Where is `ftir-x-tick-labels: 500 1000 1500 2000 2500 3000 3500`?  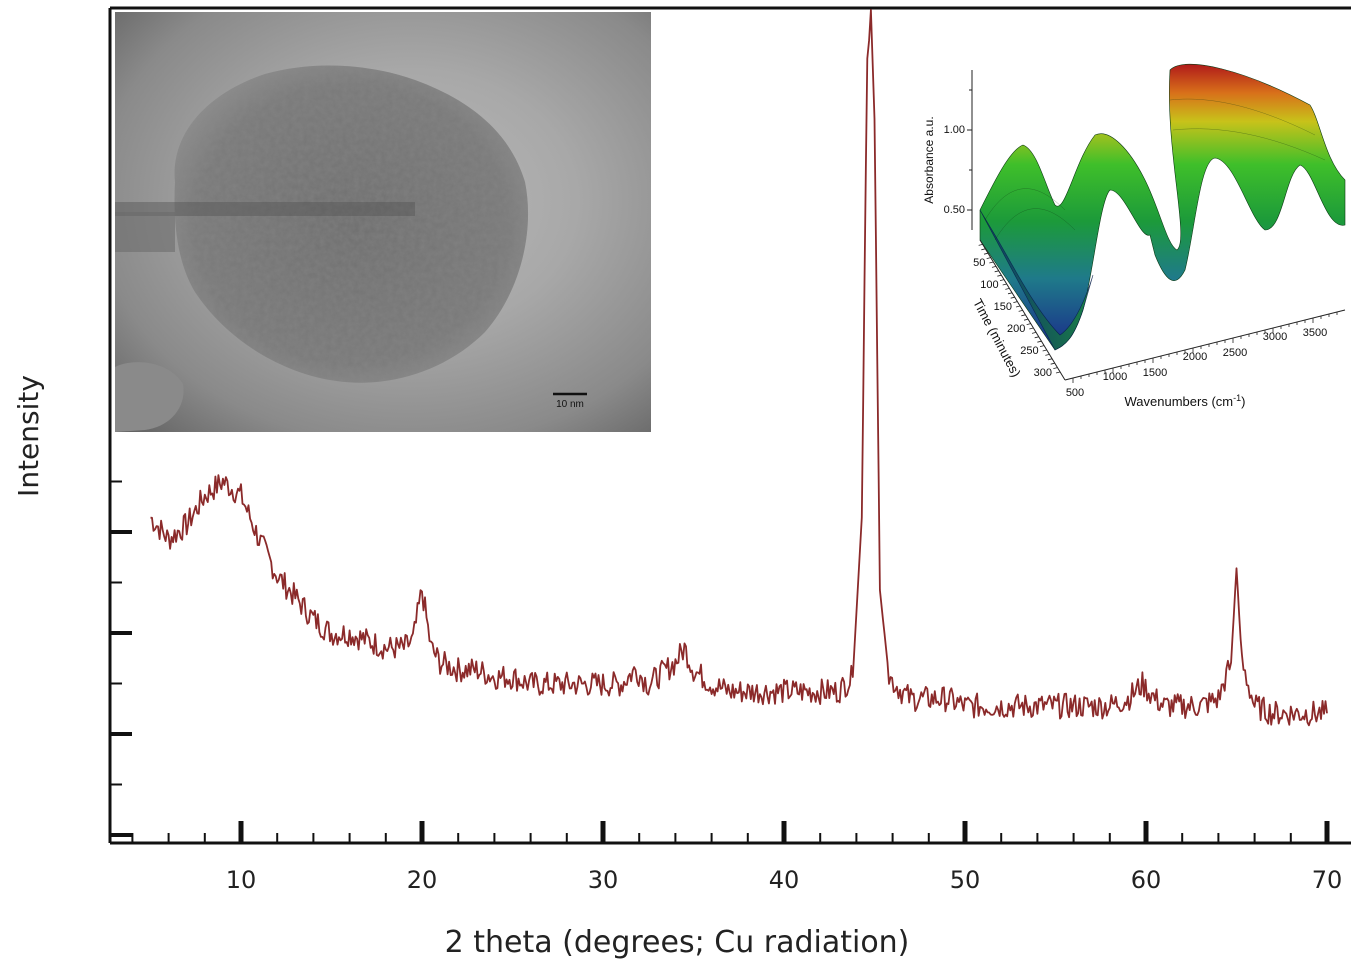 ftir-x-tick-labels: 500 1000 1500 2000 2500 3000 3500 is located at coordinates (1196, 363).